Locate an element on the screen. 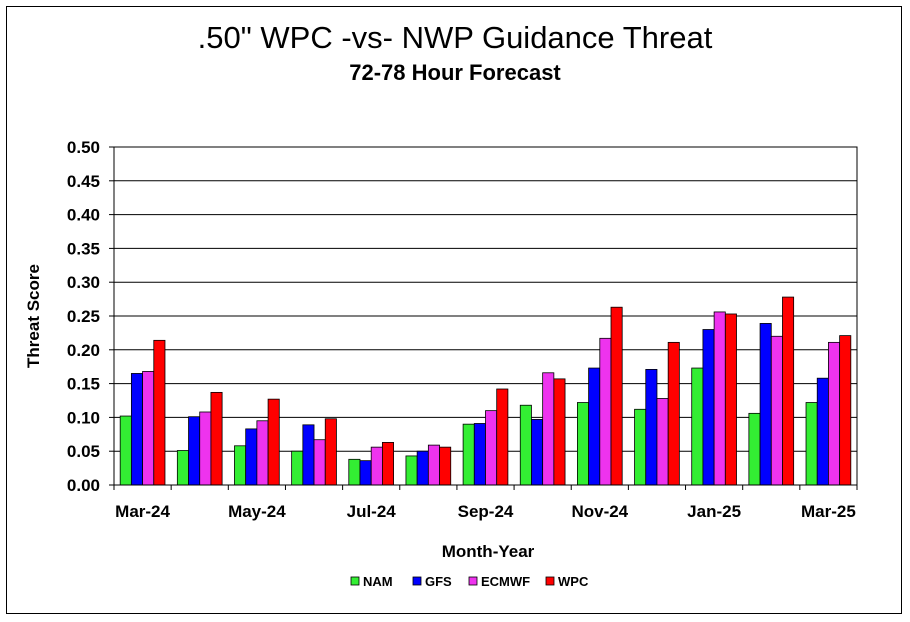 This screenshot has height=622, width=910. legend: NAM GFS ECMWF WPC is located at coordinates (469, 581).